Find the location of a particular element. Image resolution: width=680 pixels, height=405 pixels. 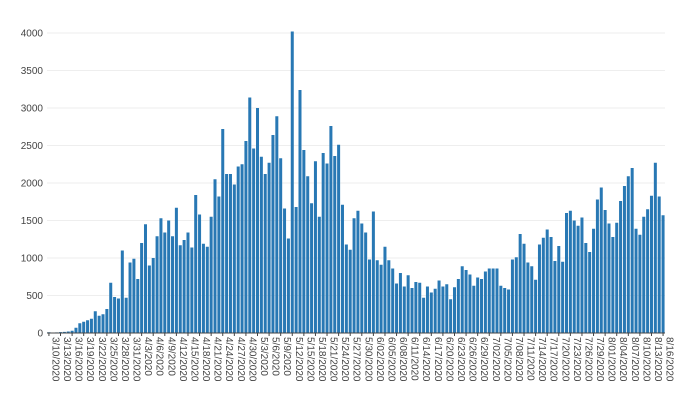

x-tick-label: 5/15/2020 is located at coordinates (309, 359).